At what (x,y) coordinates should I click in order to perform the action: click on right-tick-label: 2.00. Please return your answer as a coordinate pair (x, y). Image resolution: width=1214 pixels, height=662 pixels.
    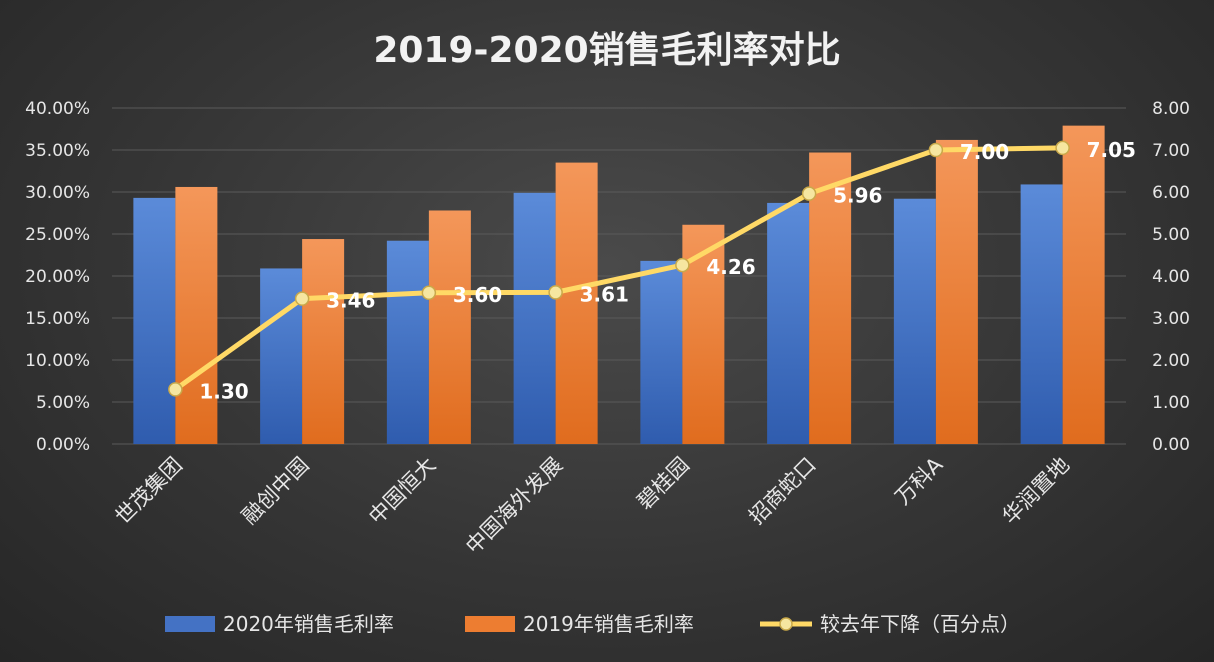
    Looking at the image, I should click on (1171, 361).